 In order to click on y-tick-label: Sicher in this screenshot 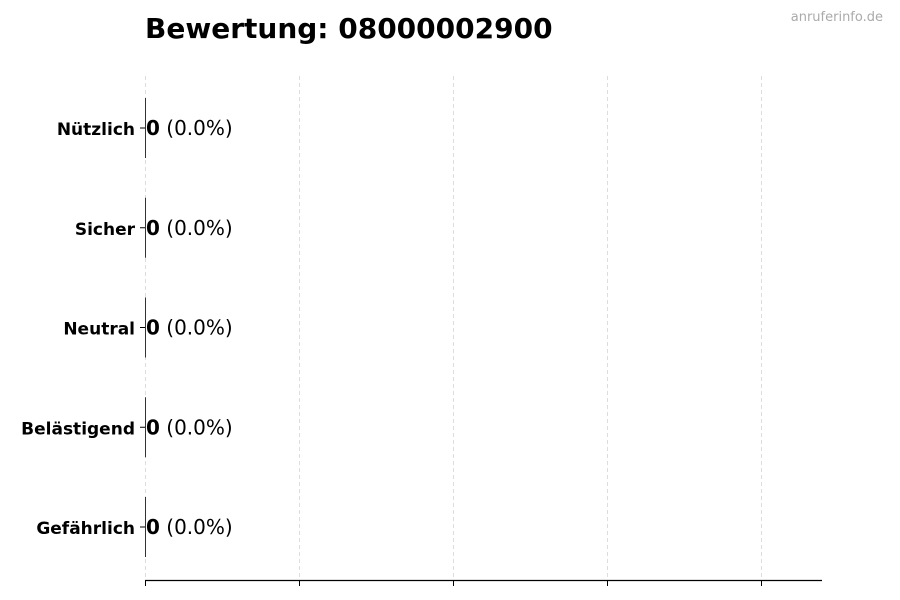, I will do `click(105, 230)`.